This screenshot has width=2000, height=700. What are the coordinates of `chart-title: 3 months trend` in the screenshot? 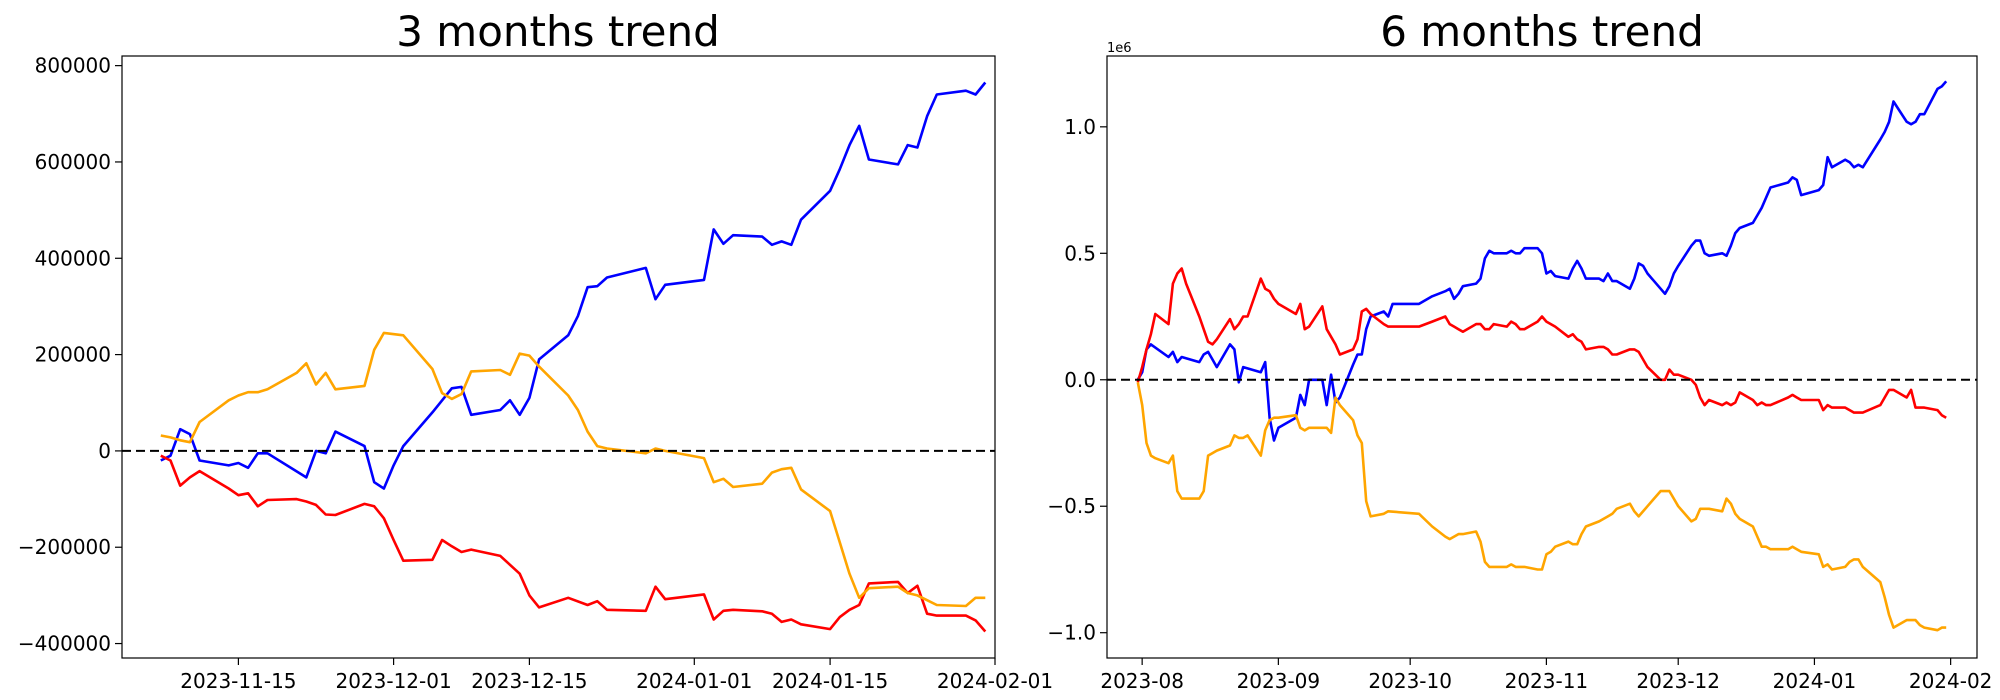 It's located at (558, 31).